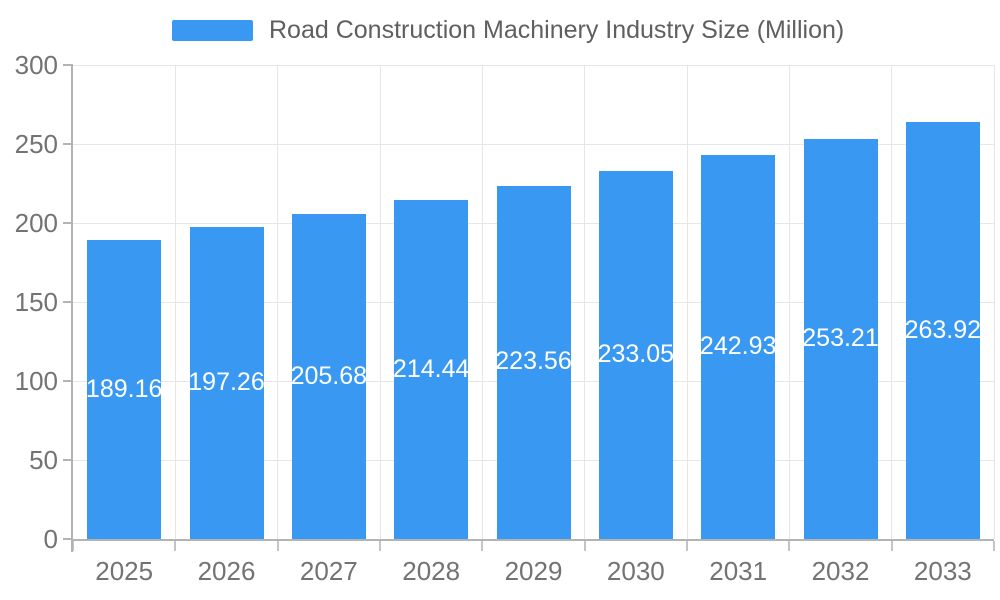  Describe the element at coordinates (942, 571) in the screenshot. I see `x-axis-tick-label: 2033` at that location.